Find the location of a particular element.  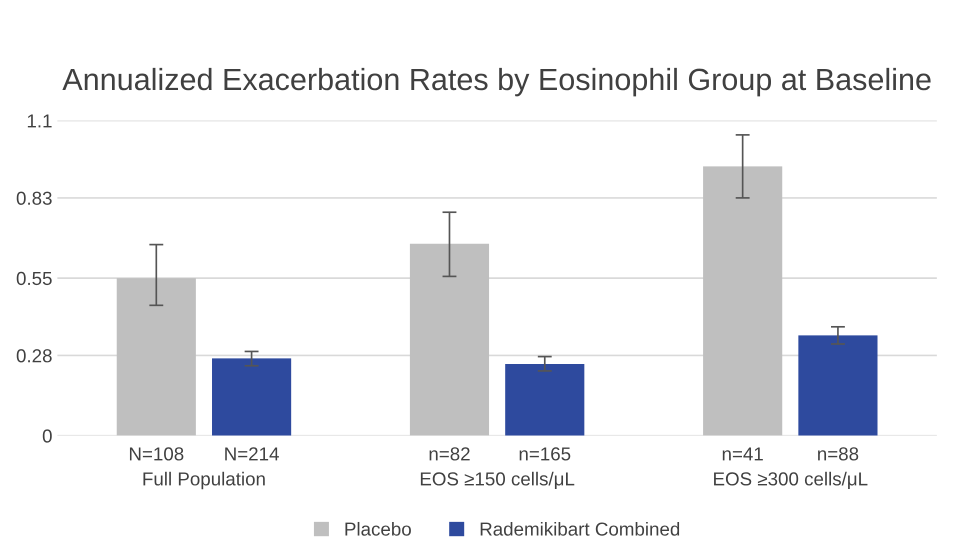

chart-title: Annualized Exacerbation Rates by Eosinophil Group at Baseline is located at coordinates (496, 82).